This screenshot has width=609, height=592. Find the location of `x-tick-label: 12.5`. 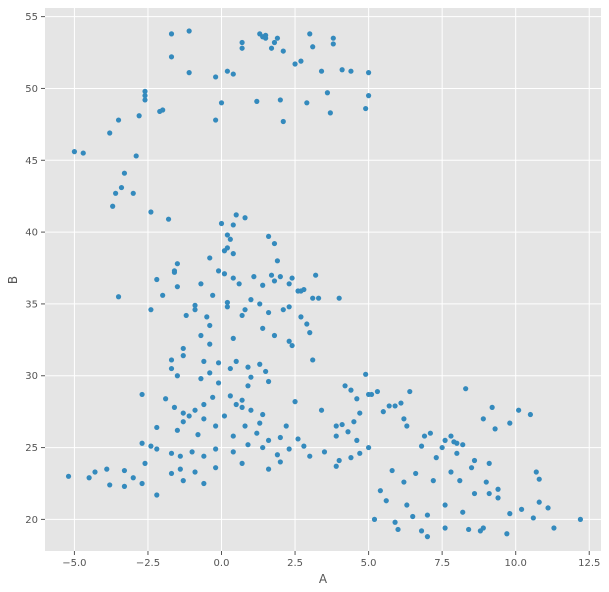

x-tick-label: 12.5 is located at coordinates (589, 563).